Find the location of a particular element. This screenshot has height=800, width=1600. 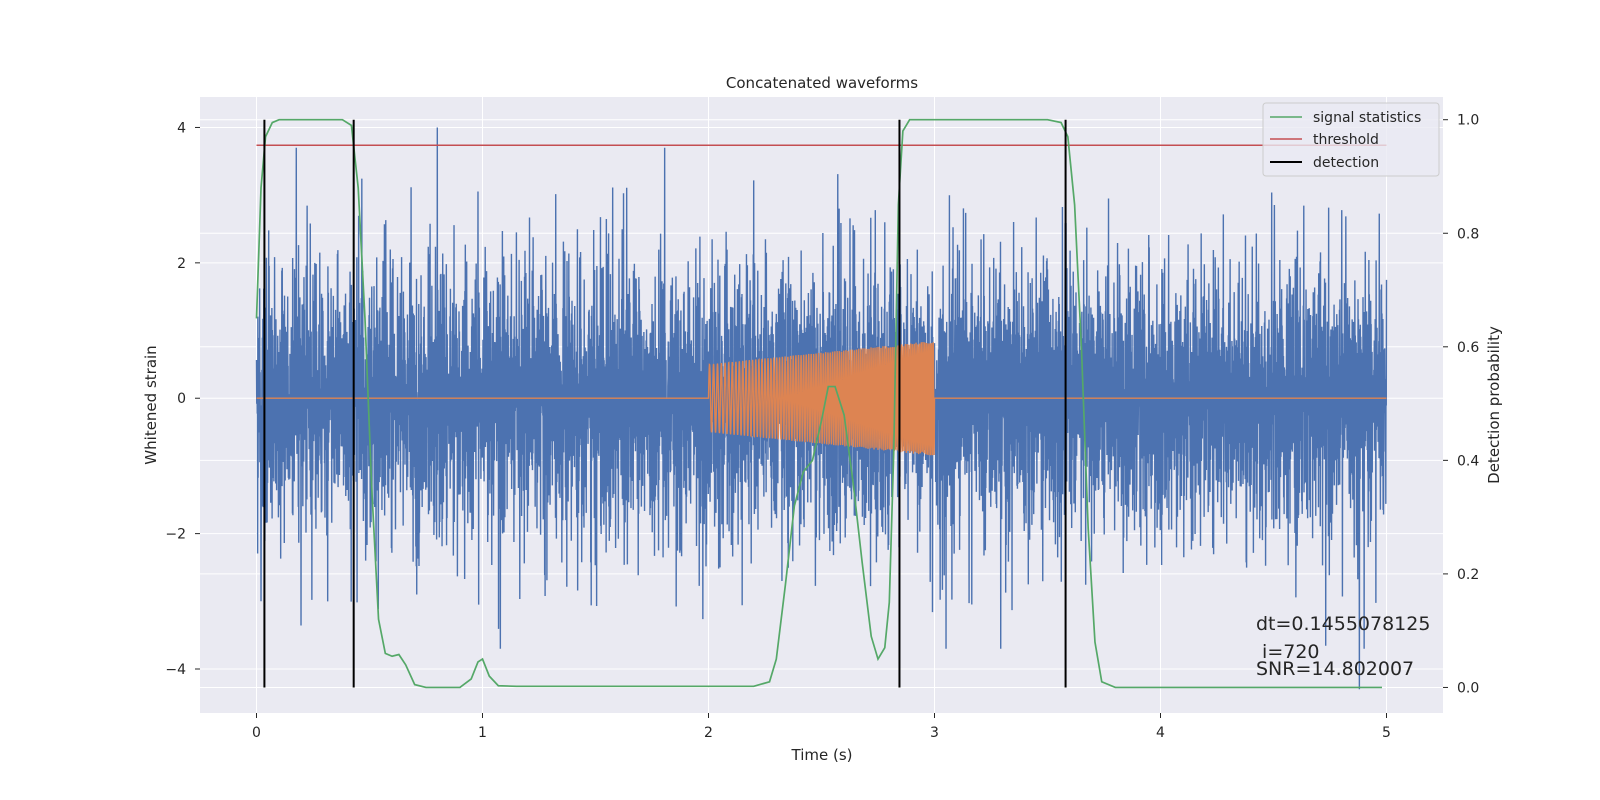

x-tick-label: 0 is located at coordinates (256, 733).